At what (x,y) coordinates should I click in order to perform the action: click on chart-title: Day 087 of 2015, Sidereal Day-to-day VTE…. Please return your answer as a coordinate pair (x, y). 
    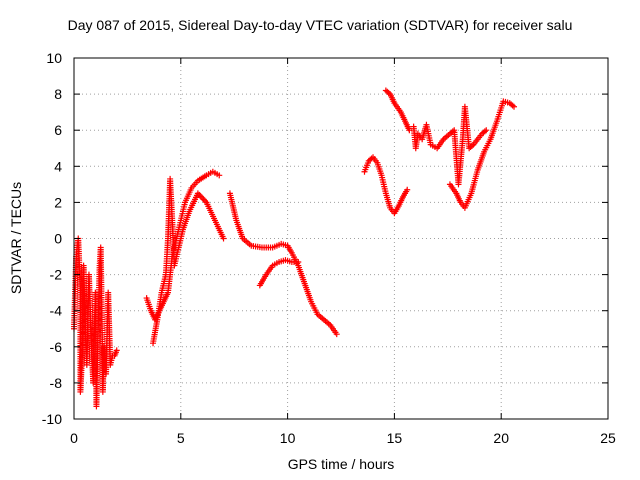
    Looking at the image, I should click on (320, 25).